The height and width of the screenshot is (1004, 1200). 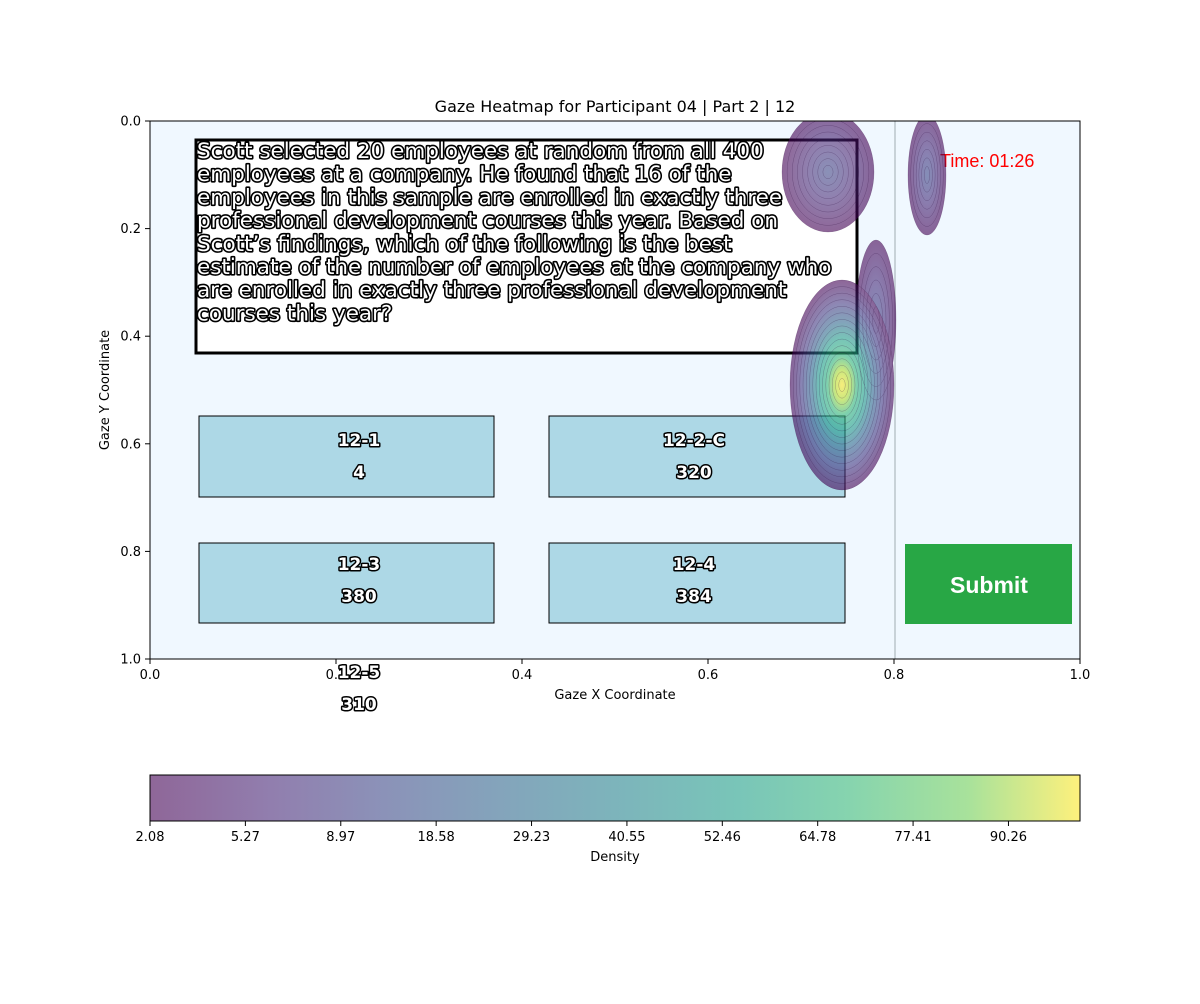 I want to click on colorbar-tick-label: 2.08, so click(x=150, y=837).